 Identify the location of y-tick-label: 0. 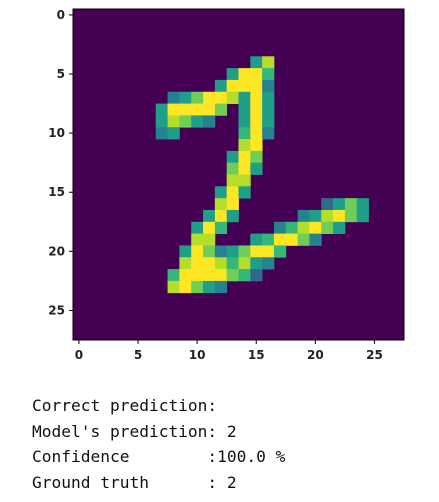
(61, 15).